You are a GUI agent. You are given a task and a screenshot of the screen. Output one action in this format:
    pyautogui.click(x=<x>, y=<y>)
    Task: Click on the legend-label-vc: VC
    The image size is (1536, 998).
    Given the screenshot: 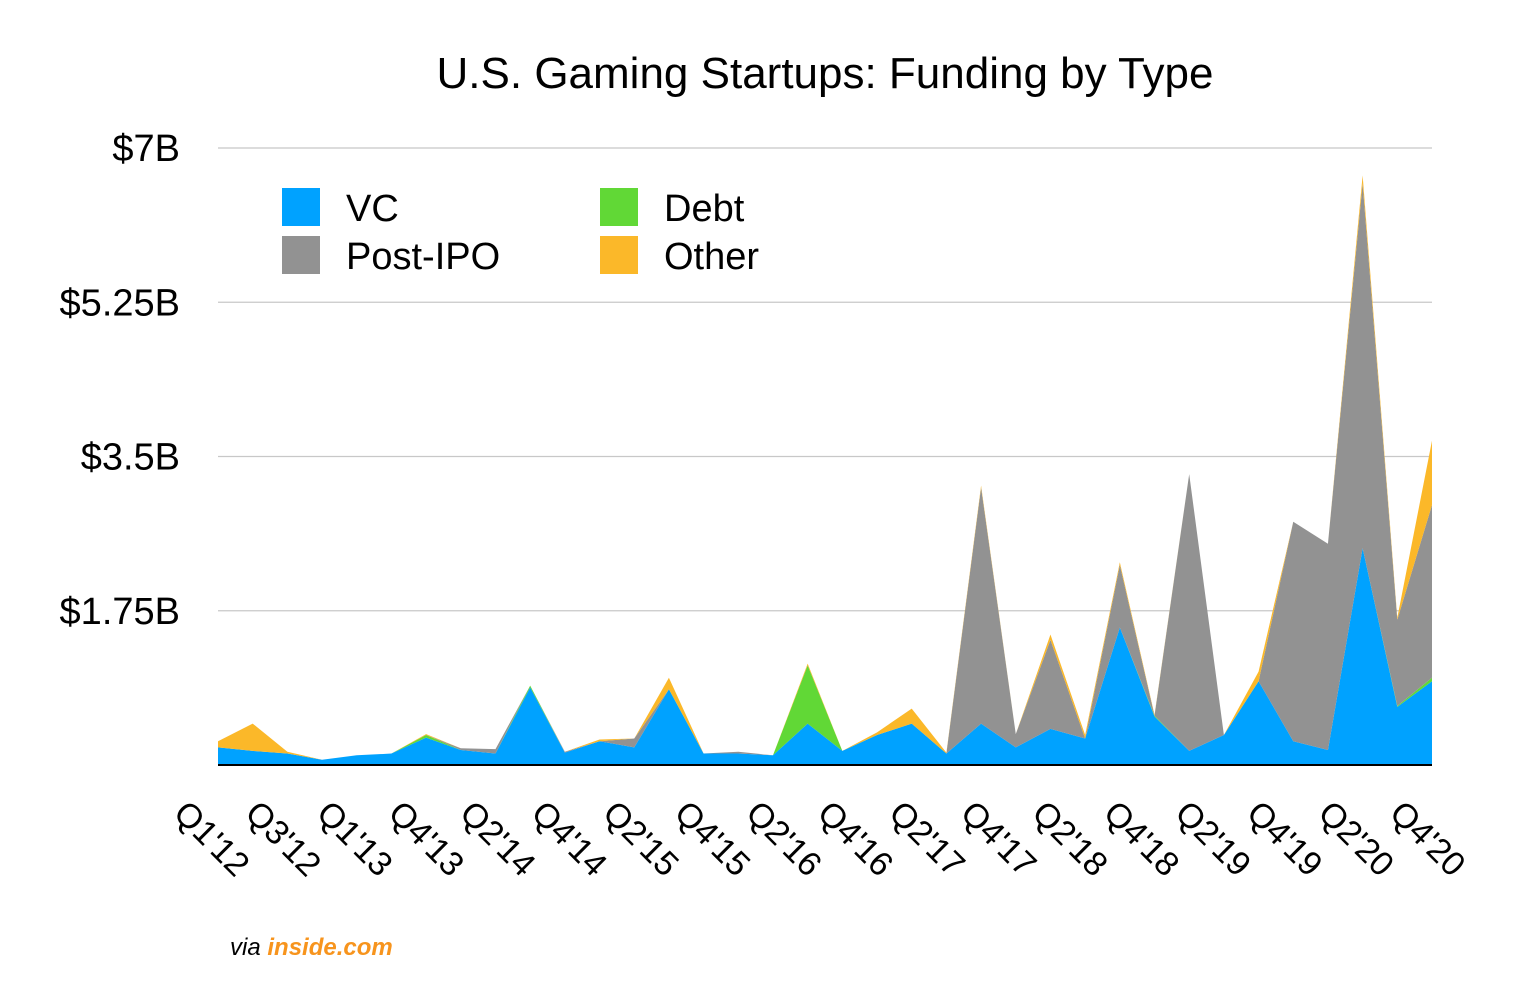 What is the action you would take?
    pyautogui.click(x=372, y=209)
    